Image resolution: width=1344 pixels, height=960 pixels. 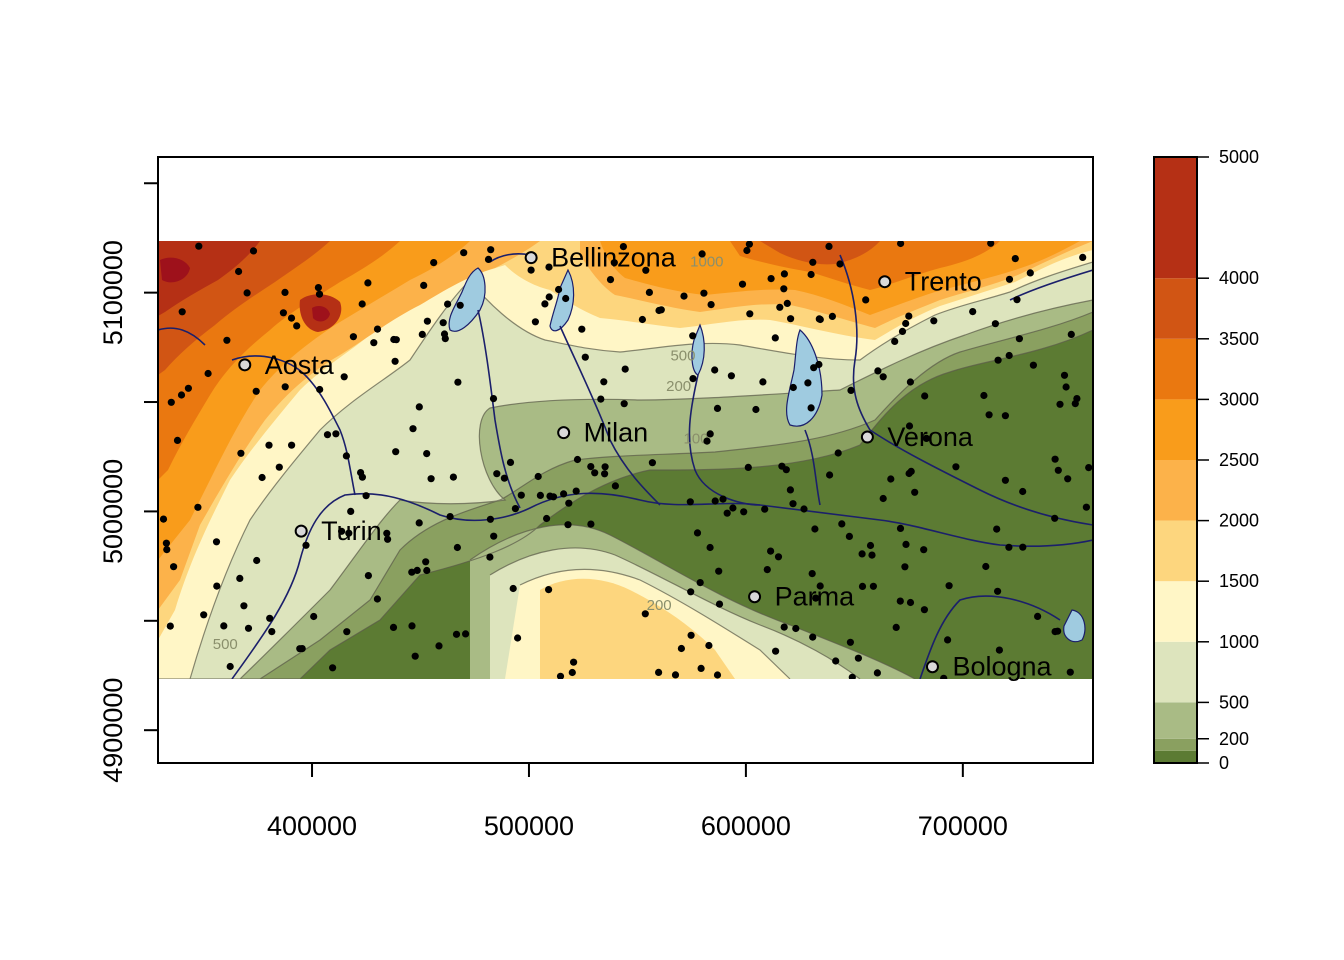 What do you see at coordinates (930, 437) in the screenshot?
I see `city-label: Verona` at bounding box center [930, 437].